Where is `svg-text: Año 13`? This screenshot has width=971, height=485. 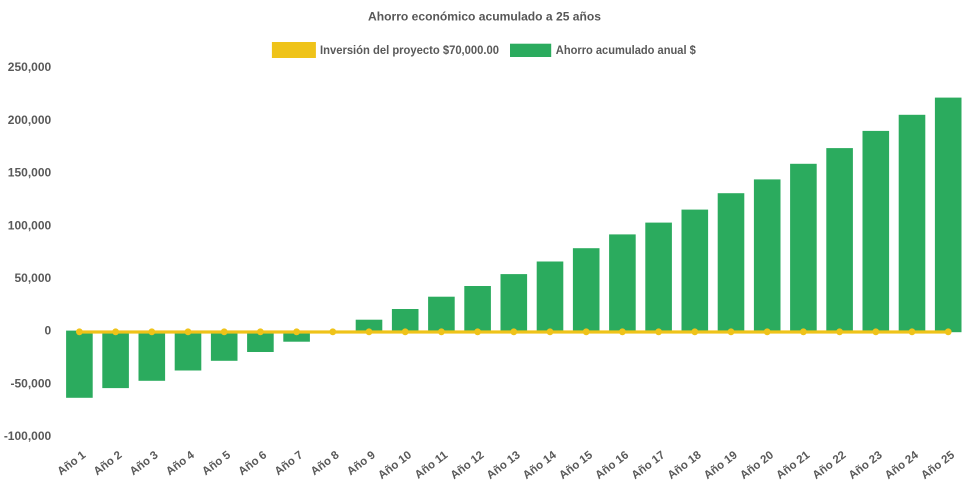
svg-text: Año 13 is located at coordinates (504, 465).